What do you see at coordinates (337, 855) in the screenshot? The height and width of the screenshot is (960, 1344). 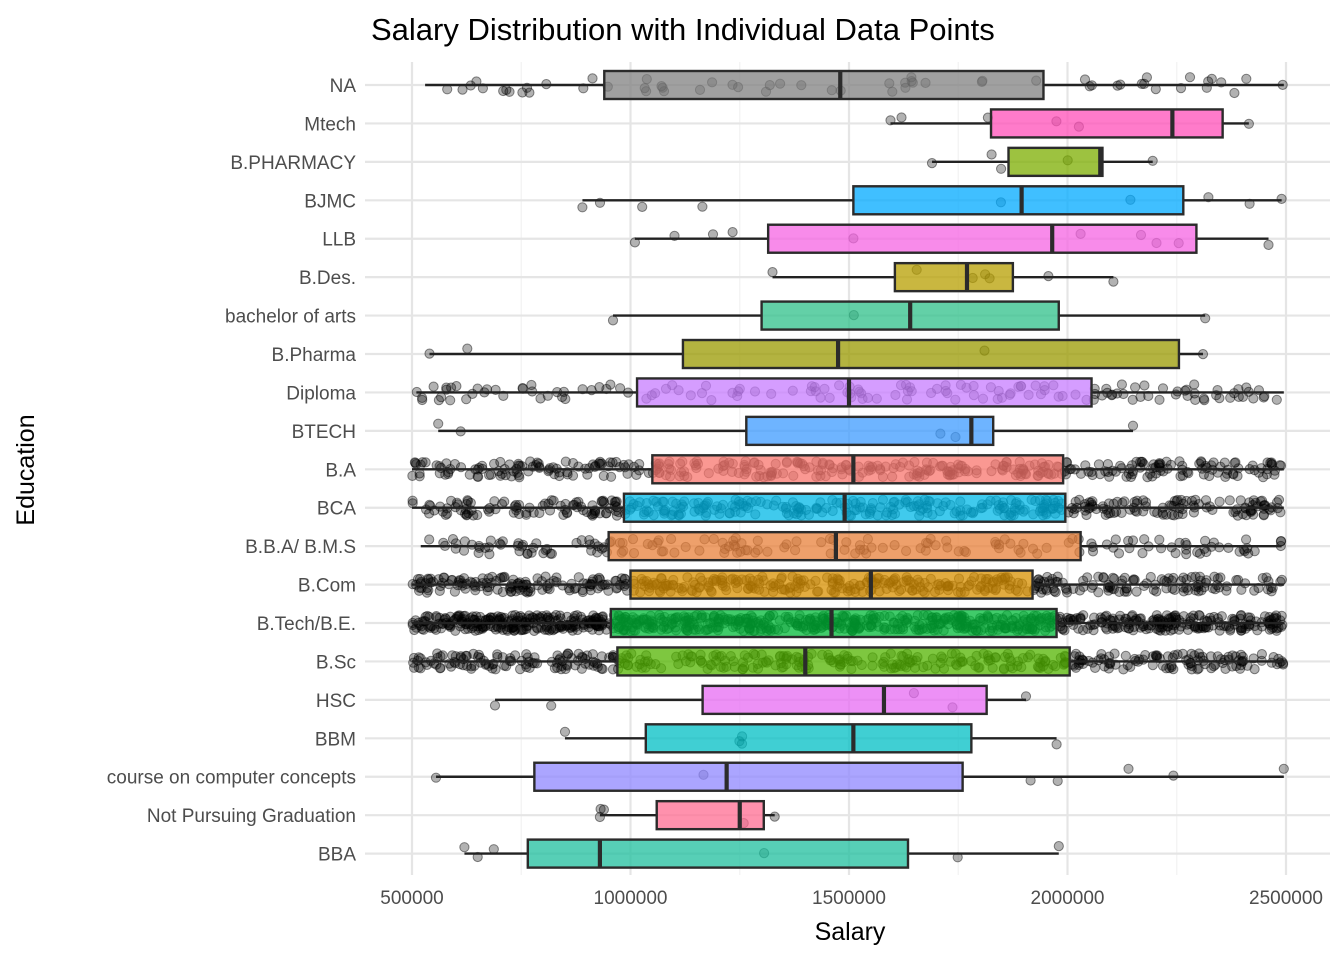 I see `y-tick-label: BBA` at bounding box center [337, 855].